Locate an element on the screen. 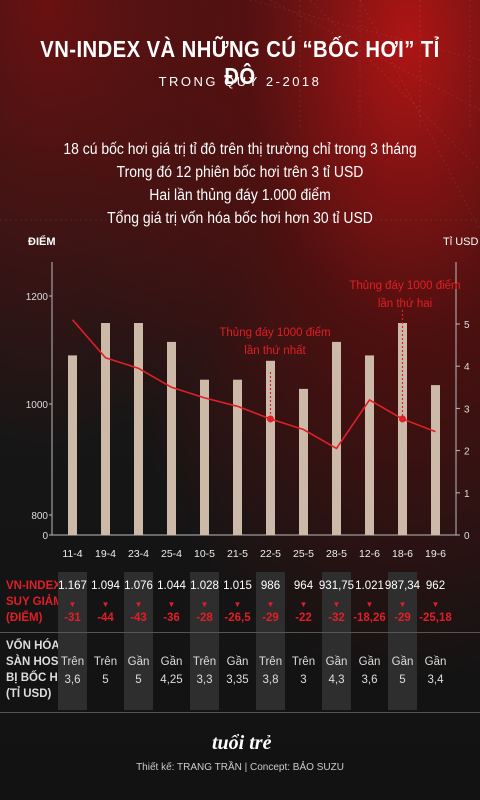 The width and height of the screenshot is (480, 800). row-label-line: VN-INDEX is located at coordinates (33, 586).